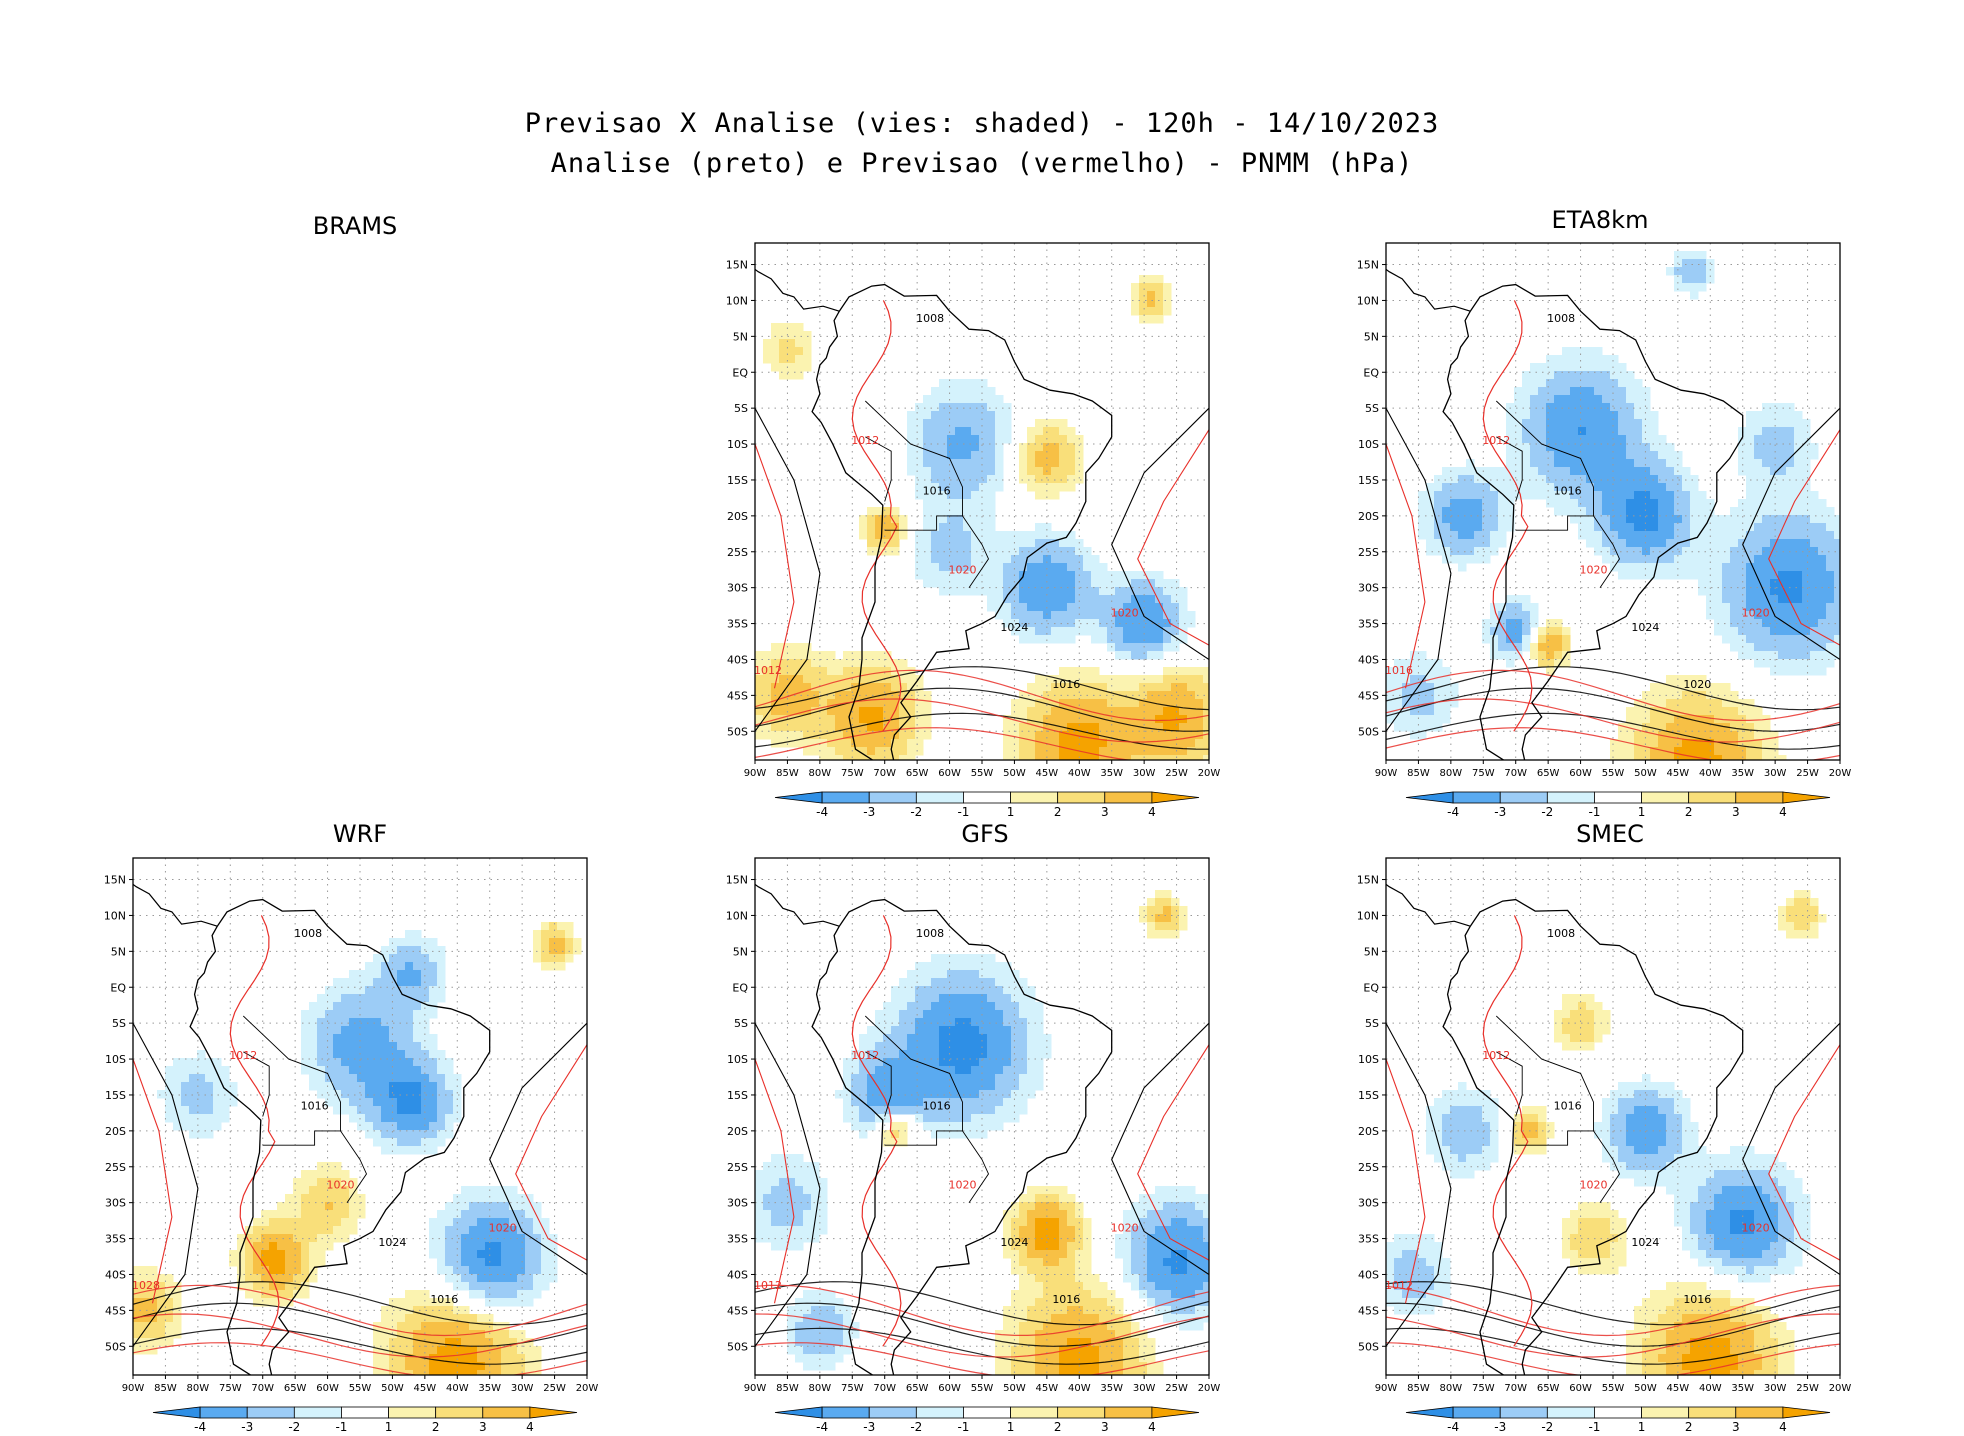 The height and width of the screenshot is (1436, 1964). Describe the element at coordinates (1689, 812) in the screenshot. I see `colorbar-tick-label: 2` at that location.